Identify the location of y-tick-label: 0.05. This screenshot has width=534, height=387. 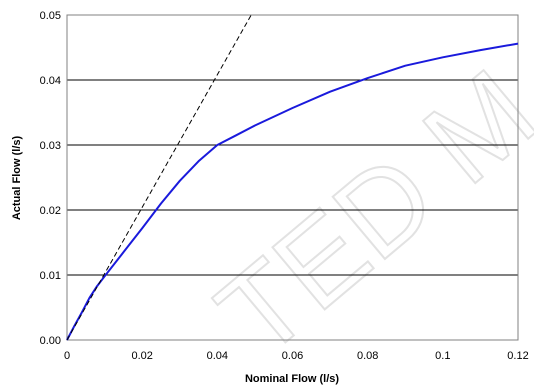
(50, 16).